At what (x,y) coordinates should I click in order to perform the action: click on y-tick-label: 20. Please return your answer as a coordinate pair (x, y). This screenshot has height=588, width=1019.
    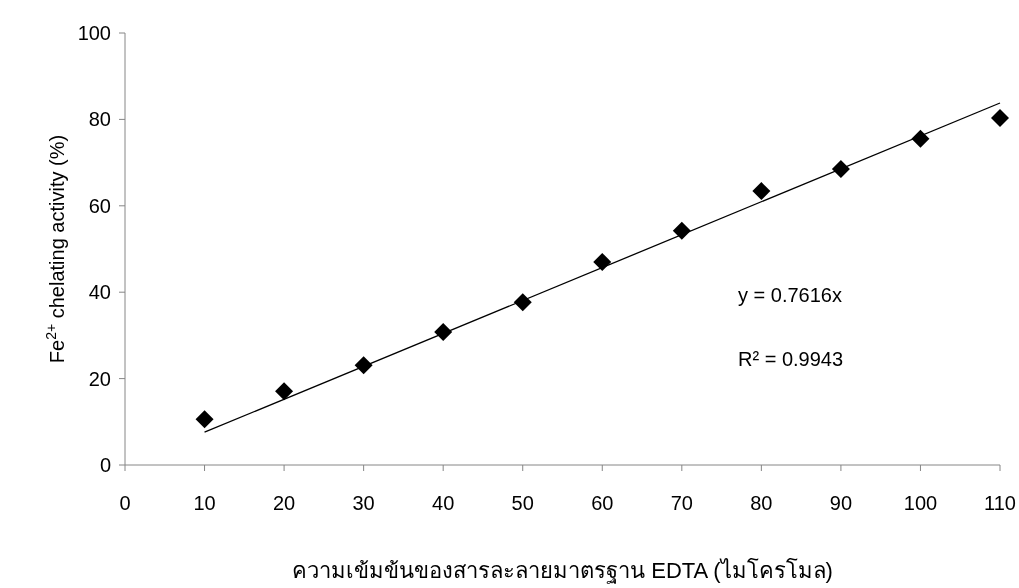
    Looking at the image, I should click on (99, 378).